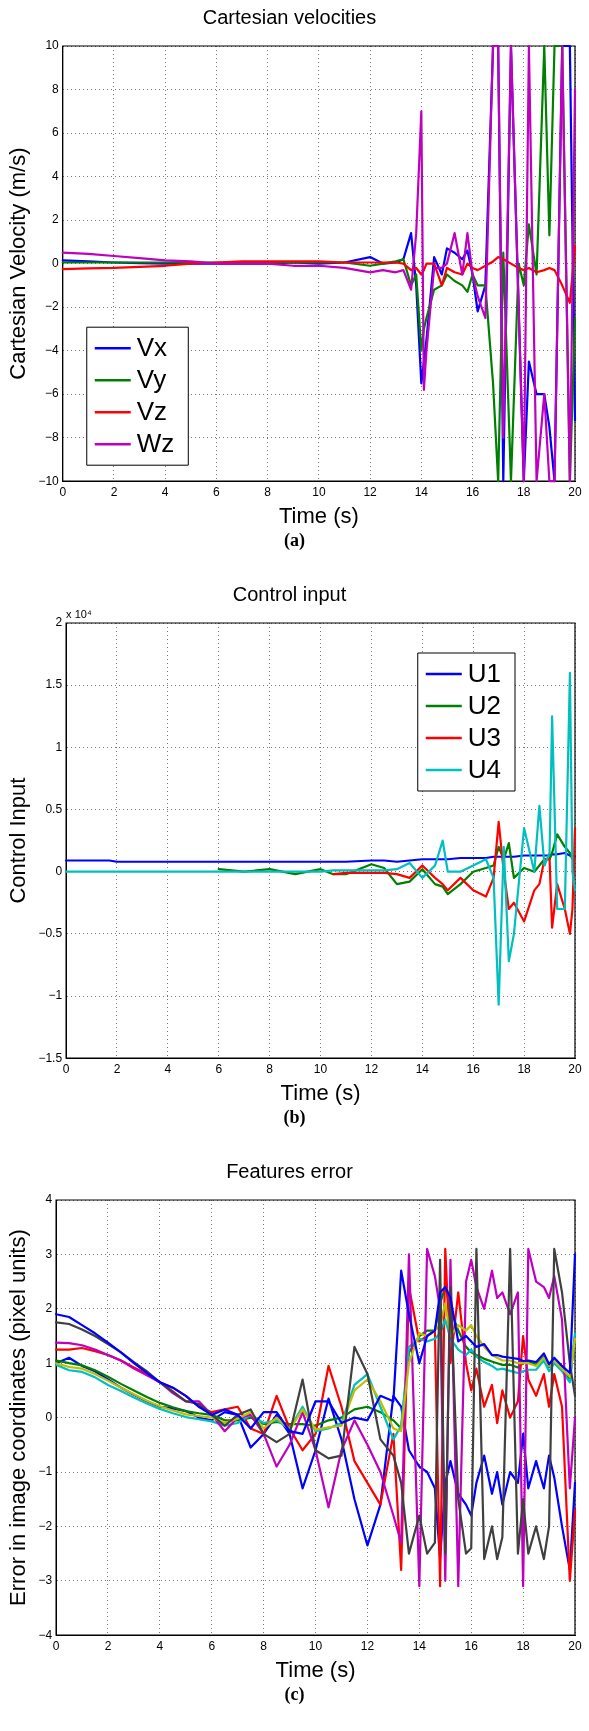 The width and height of the screenshot is (589, 1731). I want to click on text: x 10⁴, so click(79, 613).